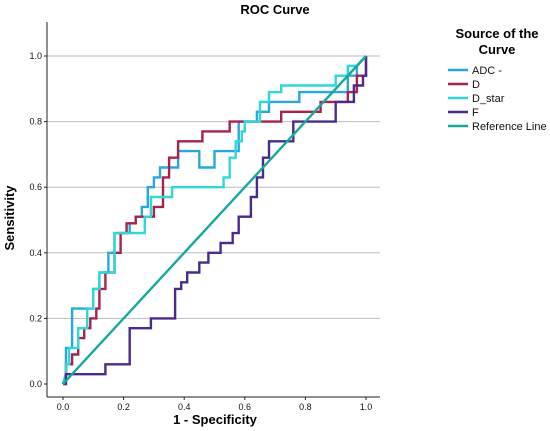 This screenshot has height=431, width=550. What do you see at coordinates (35, 187) in the screenshot?
I see `y-tick-label-3: 0.6` at bounding box center [35, 187].